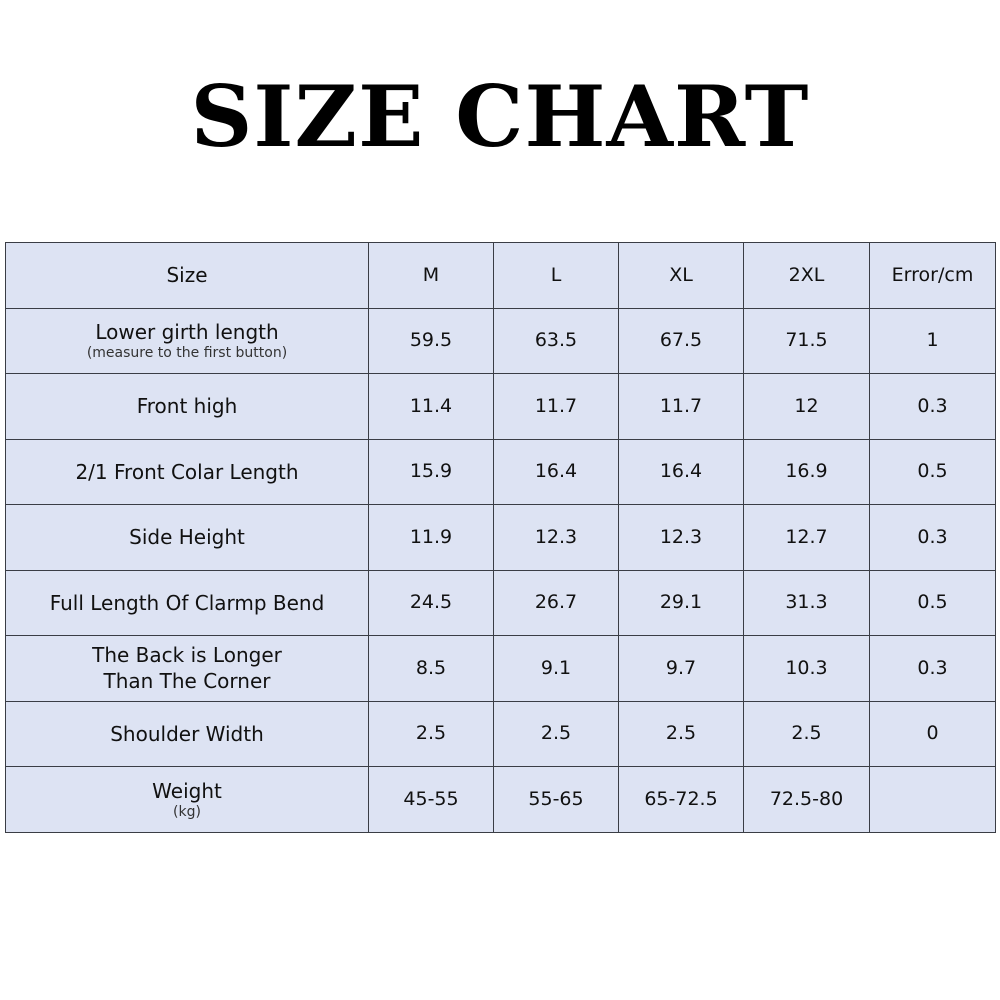 This screenshot has width=1000, height=1000. What do you see at coordinates (681, 799) in the screenshot?
I see `value-cell: 65-72.5` at bounding box center [681, 799].